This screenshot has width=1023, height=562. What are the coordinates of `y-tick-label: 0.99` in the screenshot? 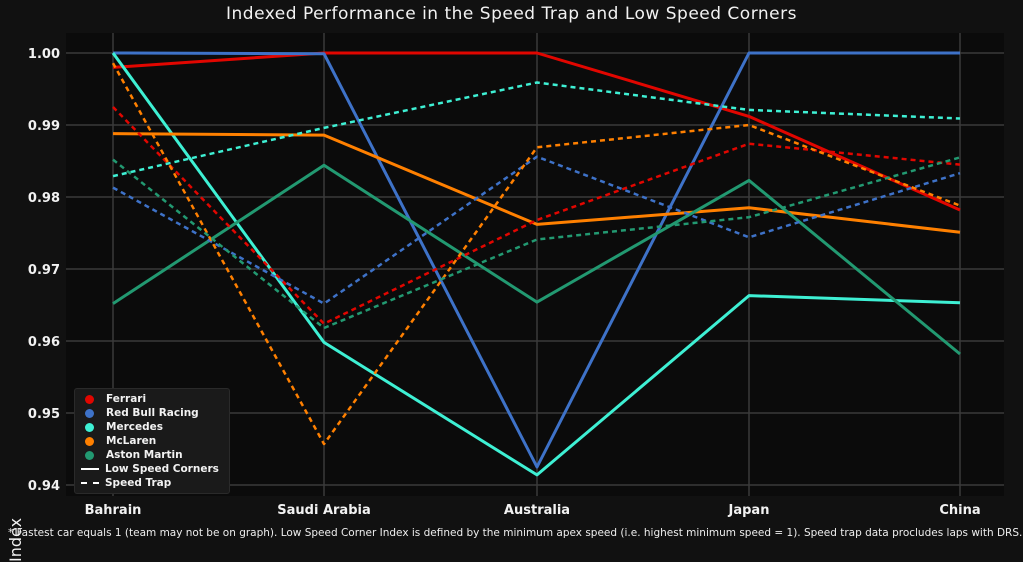 It's located at (44, 126).